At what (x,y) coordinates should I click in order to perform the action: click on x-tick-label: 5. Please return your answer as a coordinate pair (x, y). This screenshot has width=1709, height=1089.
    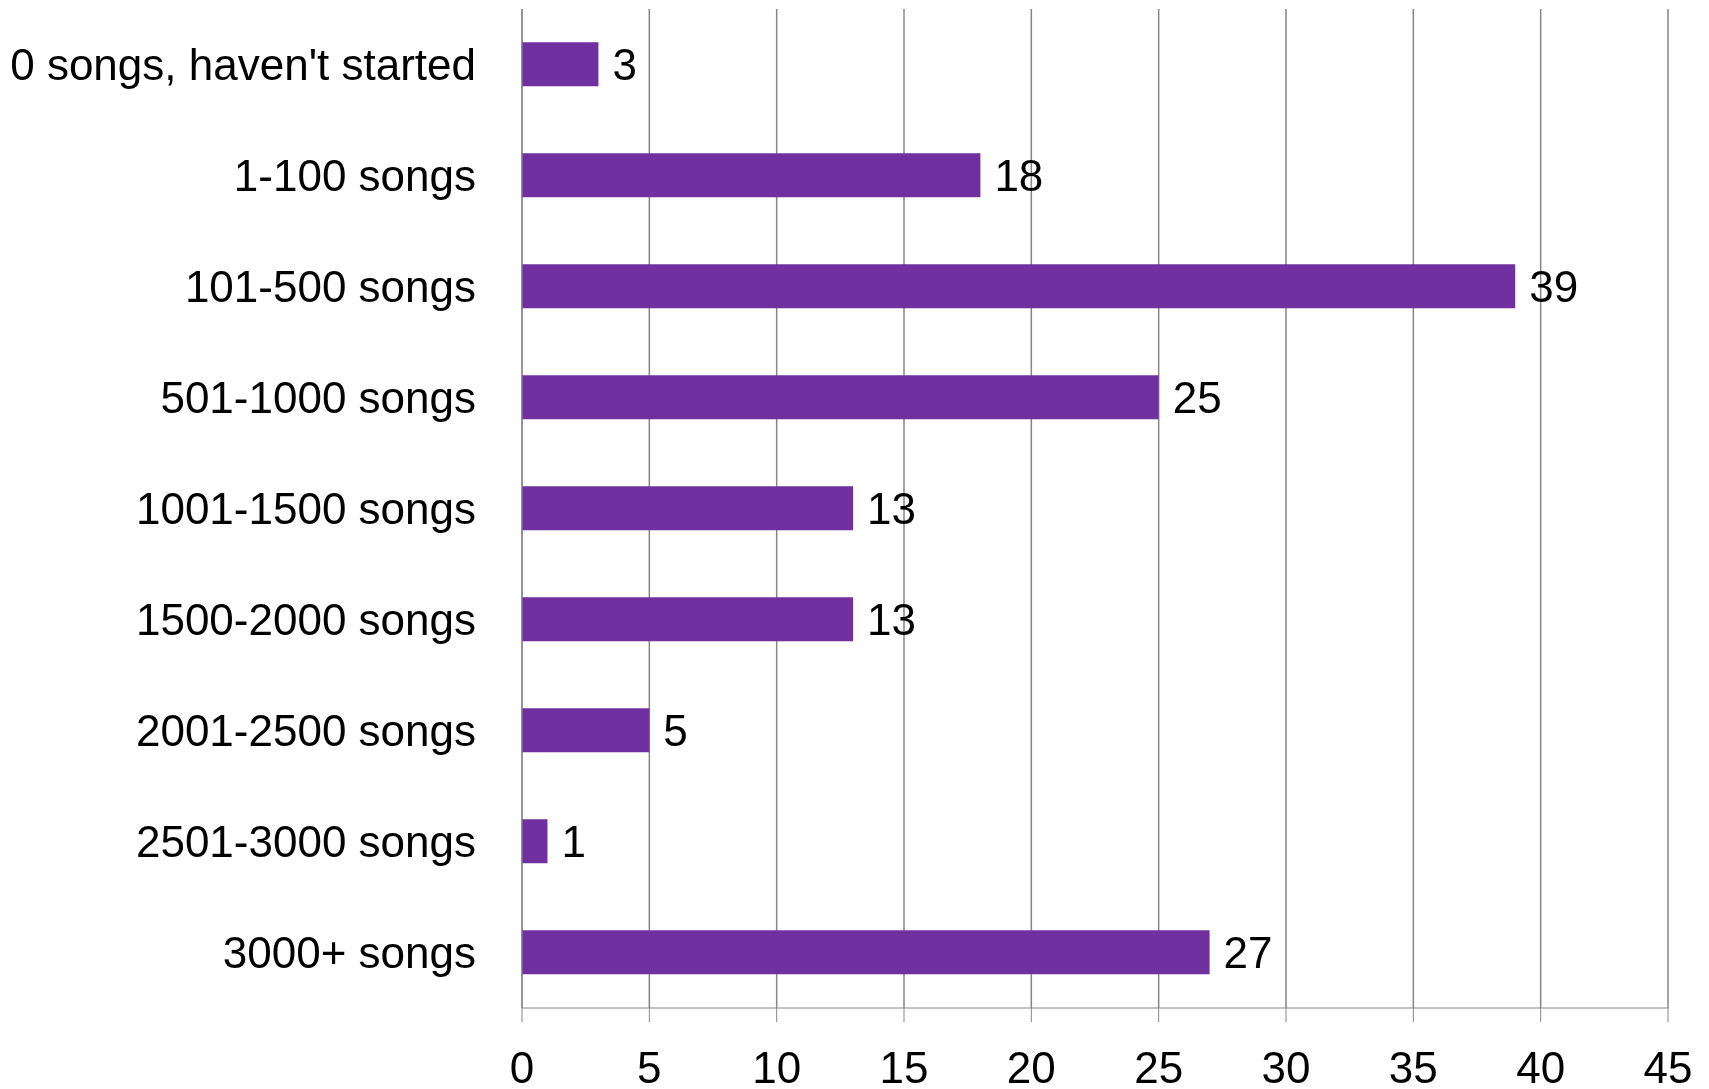
    Looking at the image, I should click on (649, 1066).